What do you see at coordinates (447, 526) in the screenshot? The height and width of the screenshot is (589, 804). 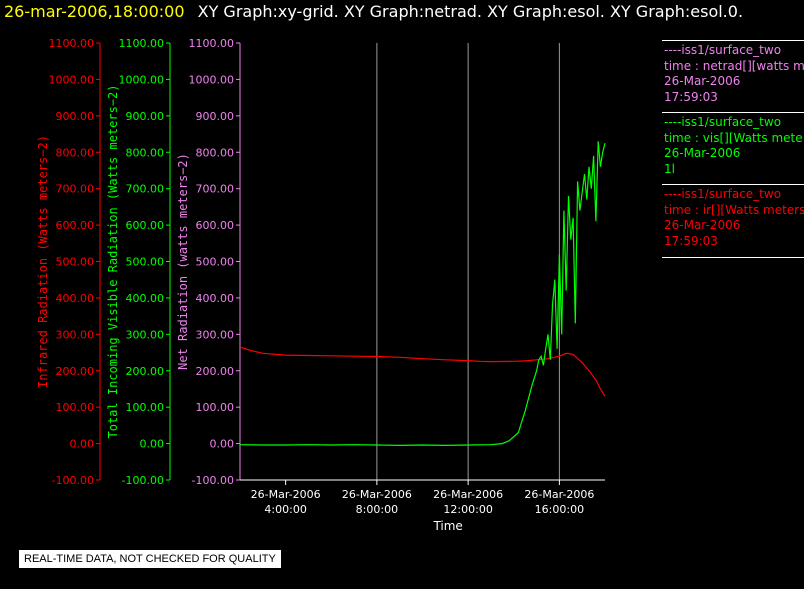 I see `x-axis-title: Time` at bounding box center [447, 526].